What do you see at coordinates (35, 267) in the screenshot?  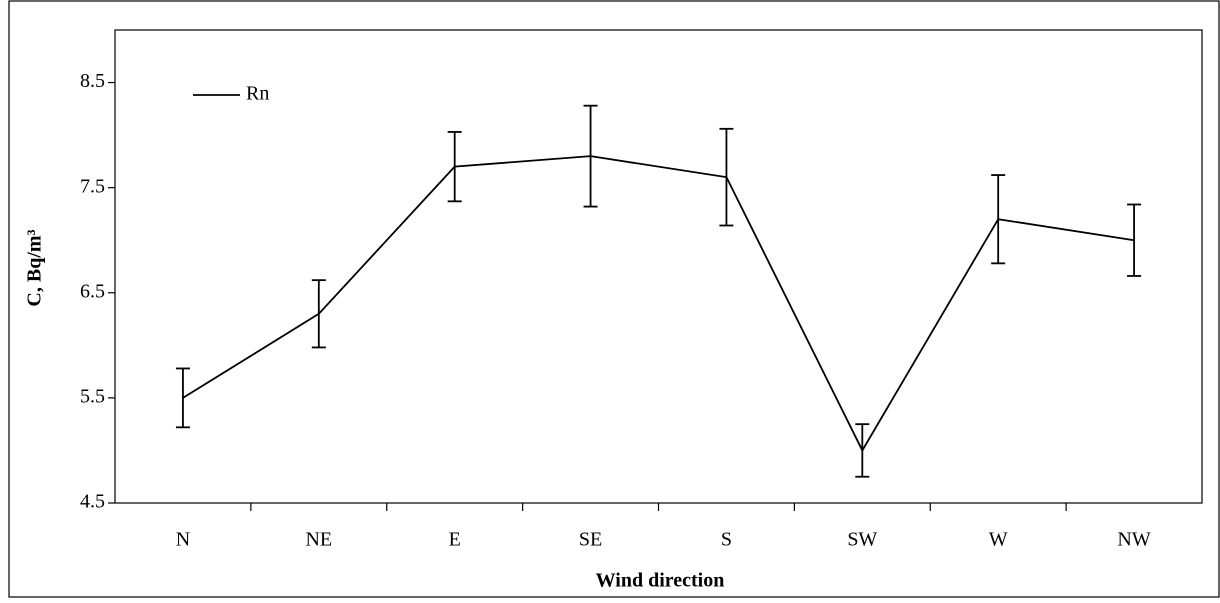 I see `y-axis-title: C, Bq/m³` at bounding box center [35, 267].